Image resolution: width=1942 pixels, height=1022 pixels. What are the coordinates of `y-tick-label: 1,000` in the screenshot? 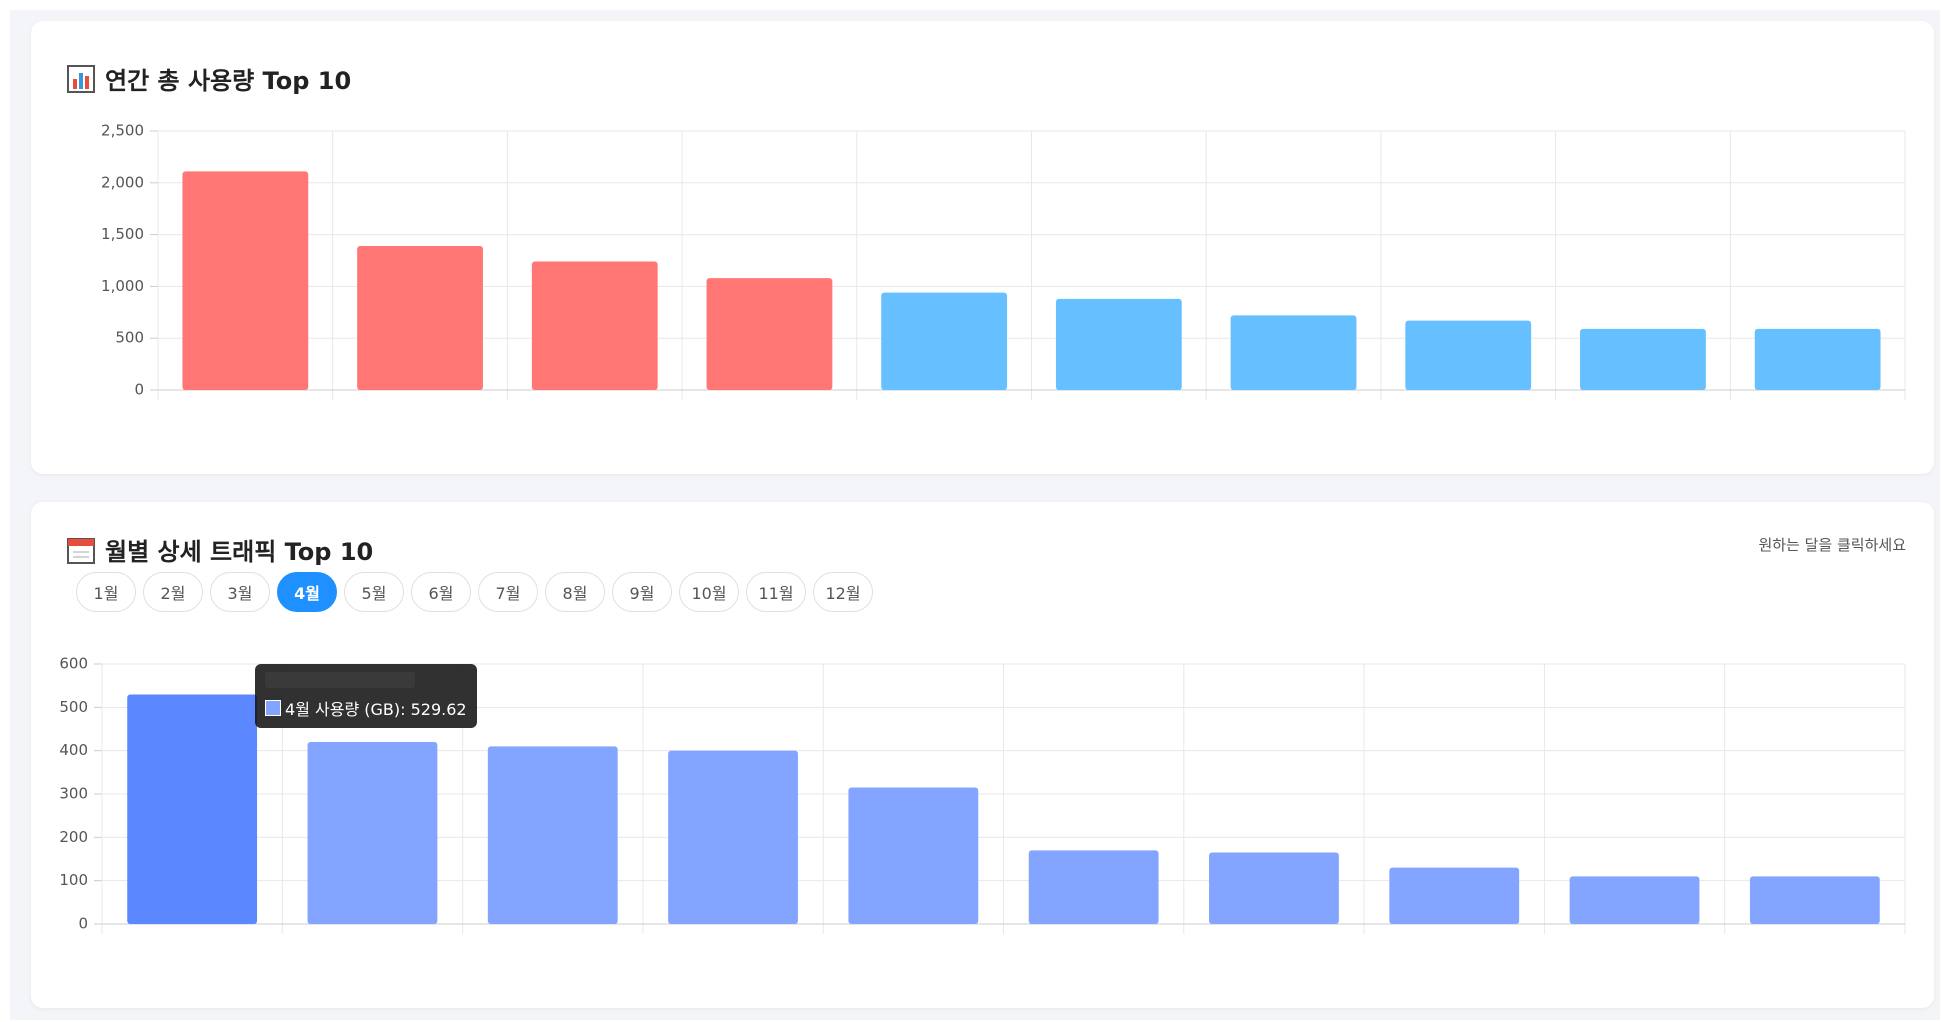 It's located at (122, 286).